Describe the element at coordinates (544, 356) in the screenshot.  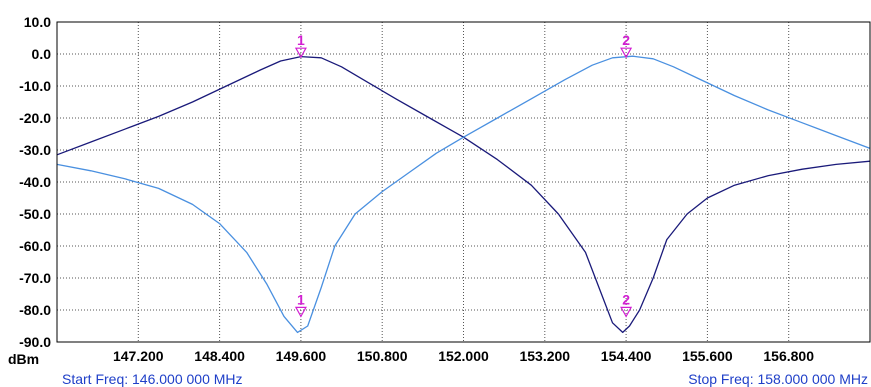
I see `x-tick-label: 153.200` at that location.